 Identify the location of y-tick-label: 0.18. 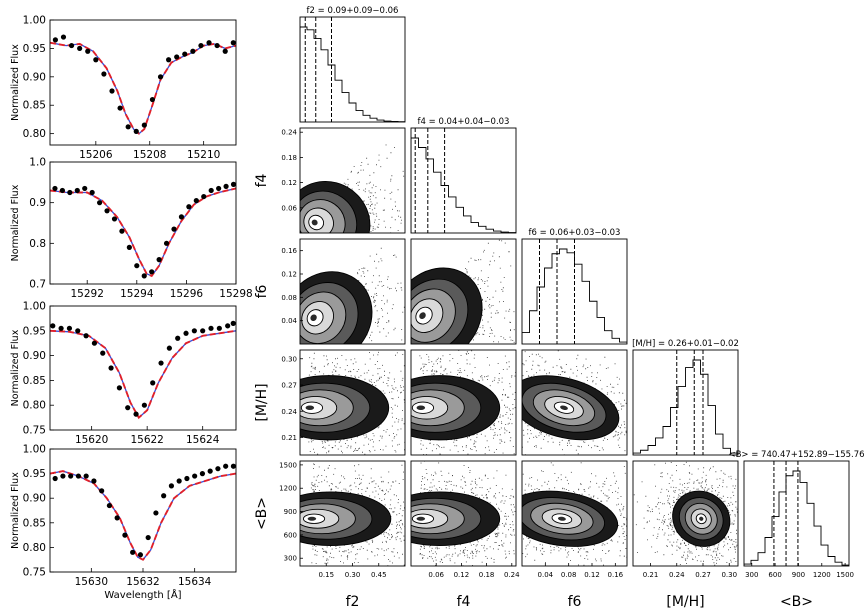
(289, 158).